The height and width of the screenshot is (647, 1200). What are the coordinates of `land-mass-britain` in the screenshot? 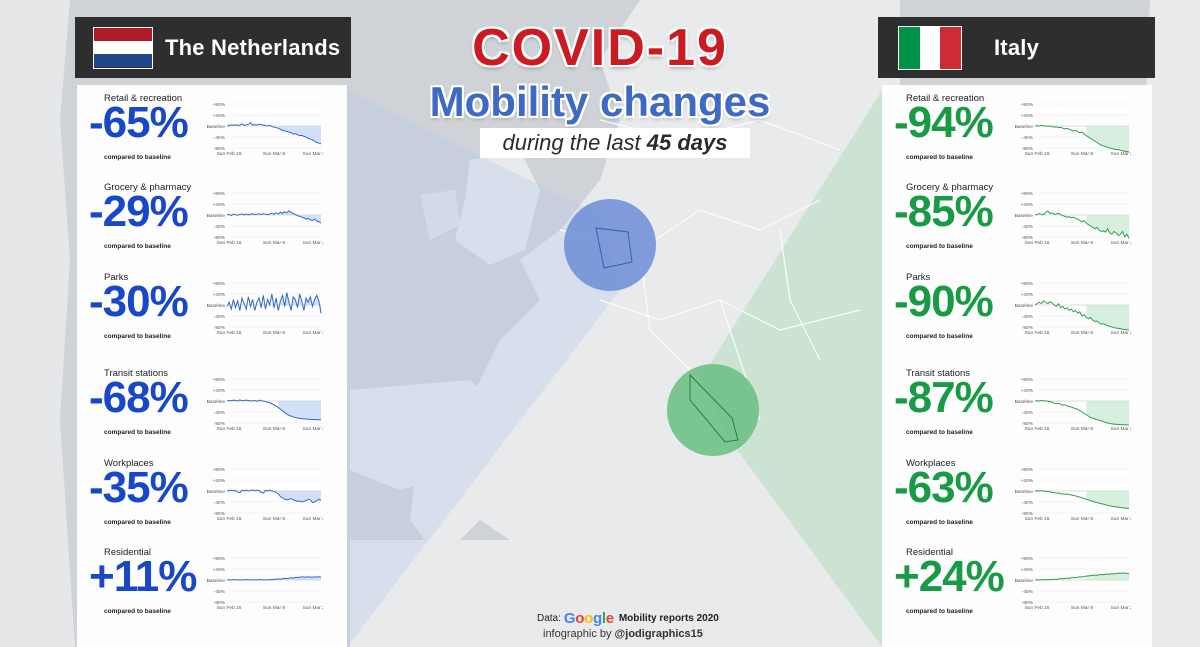 It's located at (497, 207).